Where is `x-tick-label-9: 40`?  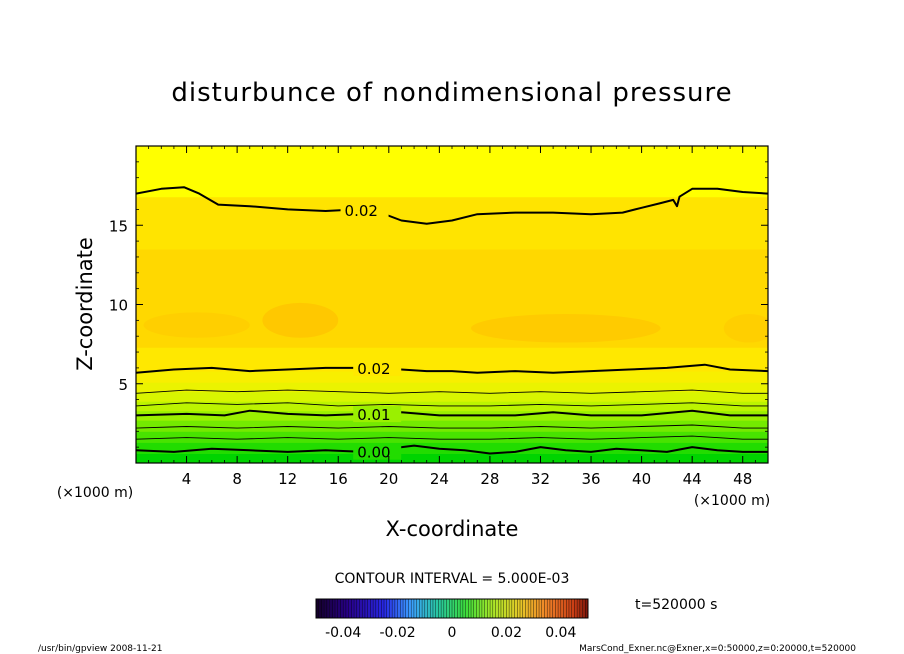
x-tick-label-9: 40 is located at coordinates (641, 479).